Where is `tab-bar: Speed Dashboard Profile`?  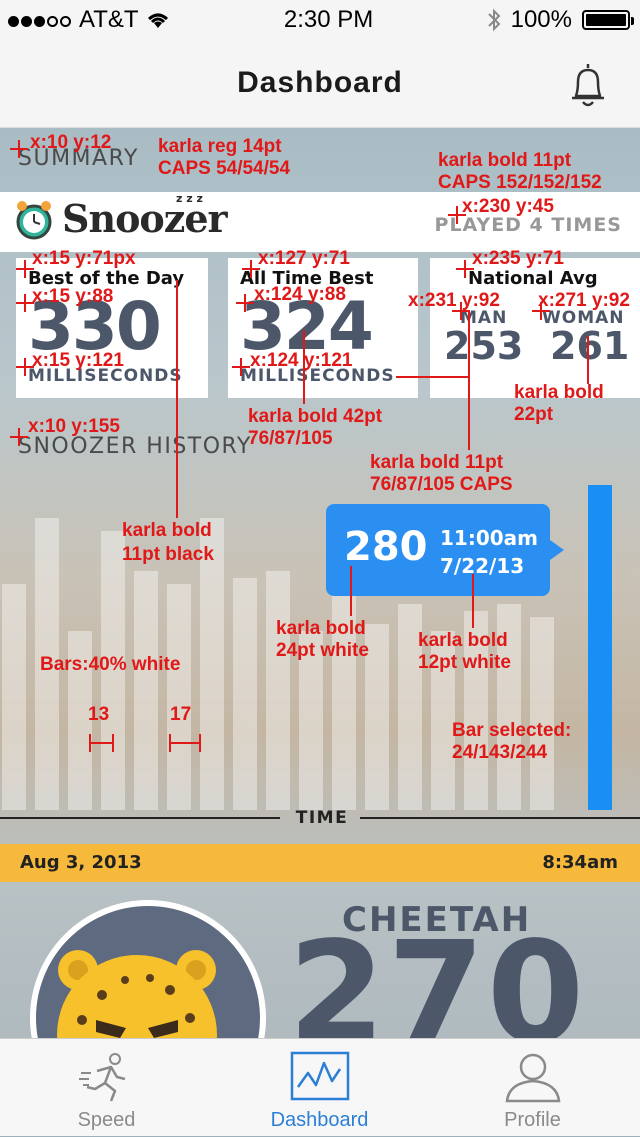
tab-bar: Speed Dashboard Profile is located at coordinates (320, 1087).